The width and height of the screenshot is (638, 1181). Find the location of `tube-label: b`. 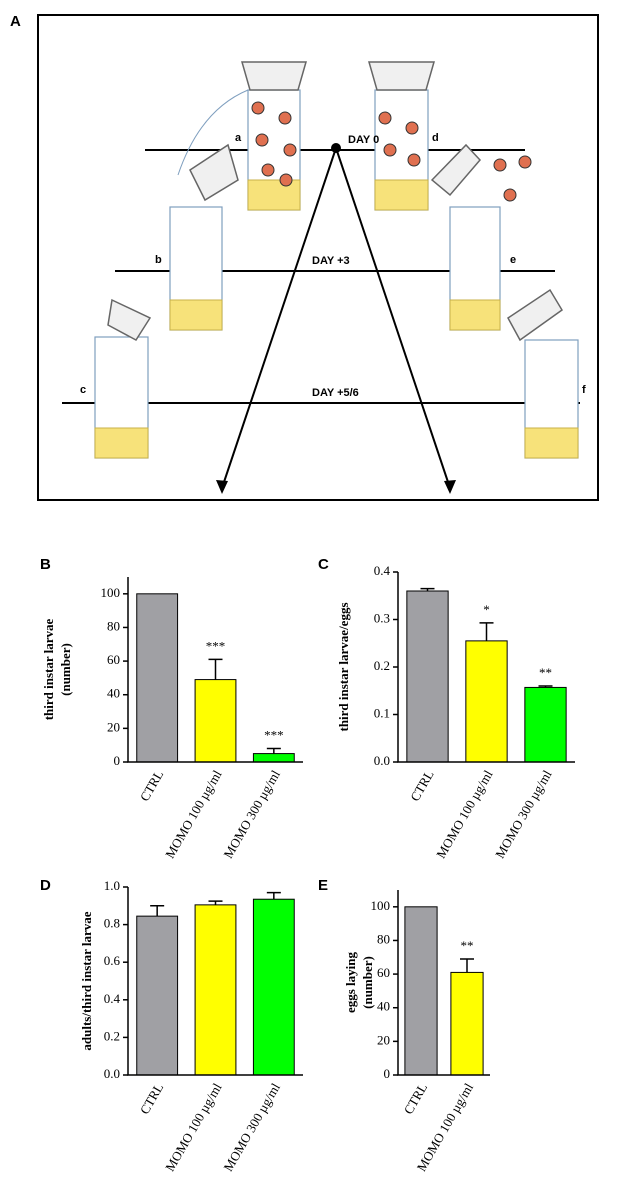

tube-label: b is located at coordinates (158, 260).